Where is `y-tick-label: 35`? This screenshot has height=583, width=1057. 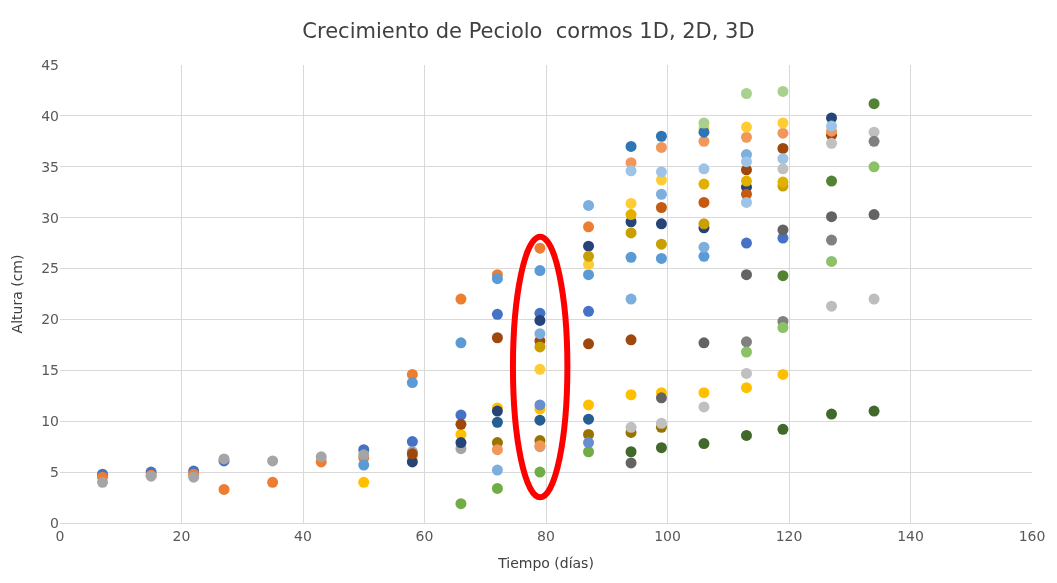 y-tick-label: 35 is located at coordinates (50, 166).